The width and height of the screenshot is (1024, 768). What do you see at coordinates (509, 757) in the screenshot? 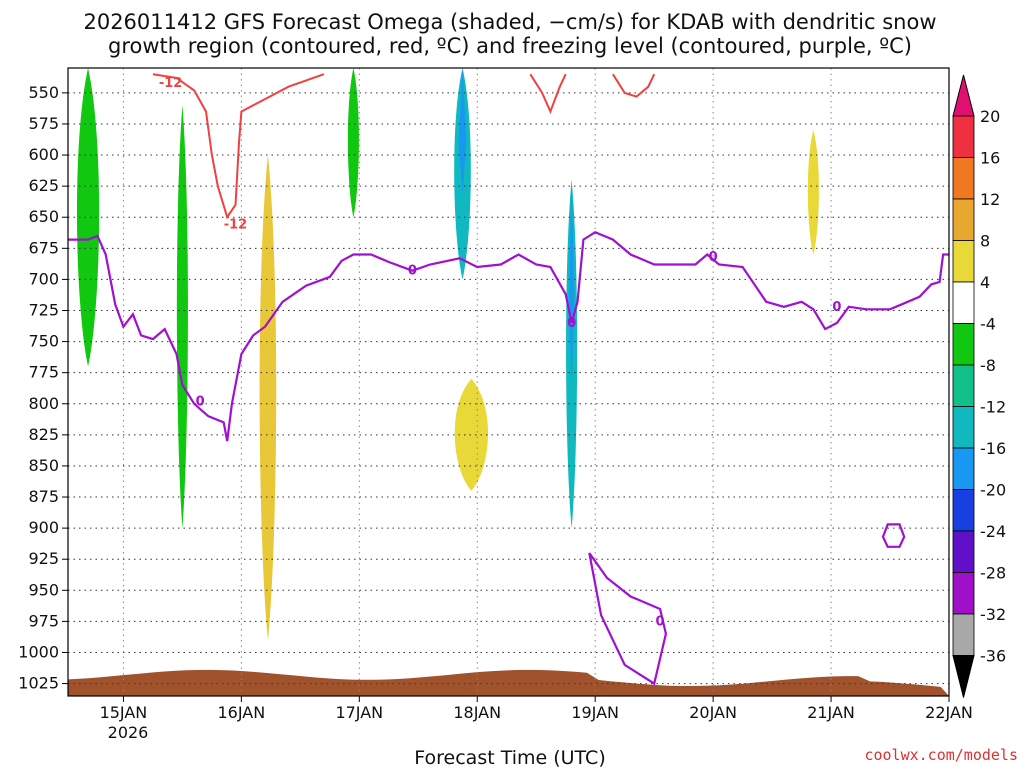
I see `x-axis-title: Forecast Time (UTC)` at bounding box center [509, 757].